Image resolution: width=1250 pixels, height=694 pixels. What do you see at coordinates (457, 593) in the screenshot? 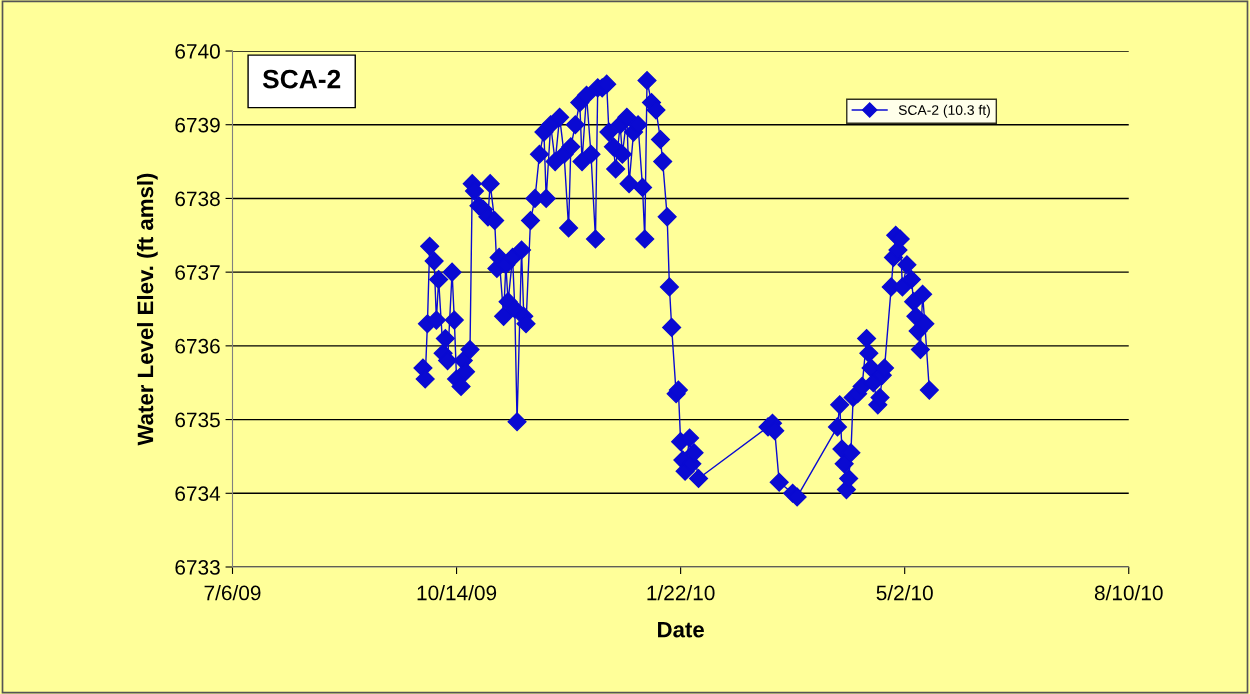
I see `x-tick-label: 10/14/09` at bounding box center [457, 593].